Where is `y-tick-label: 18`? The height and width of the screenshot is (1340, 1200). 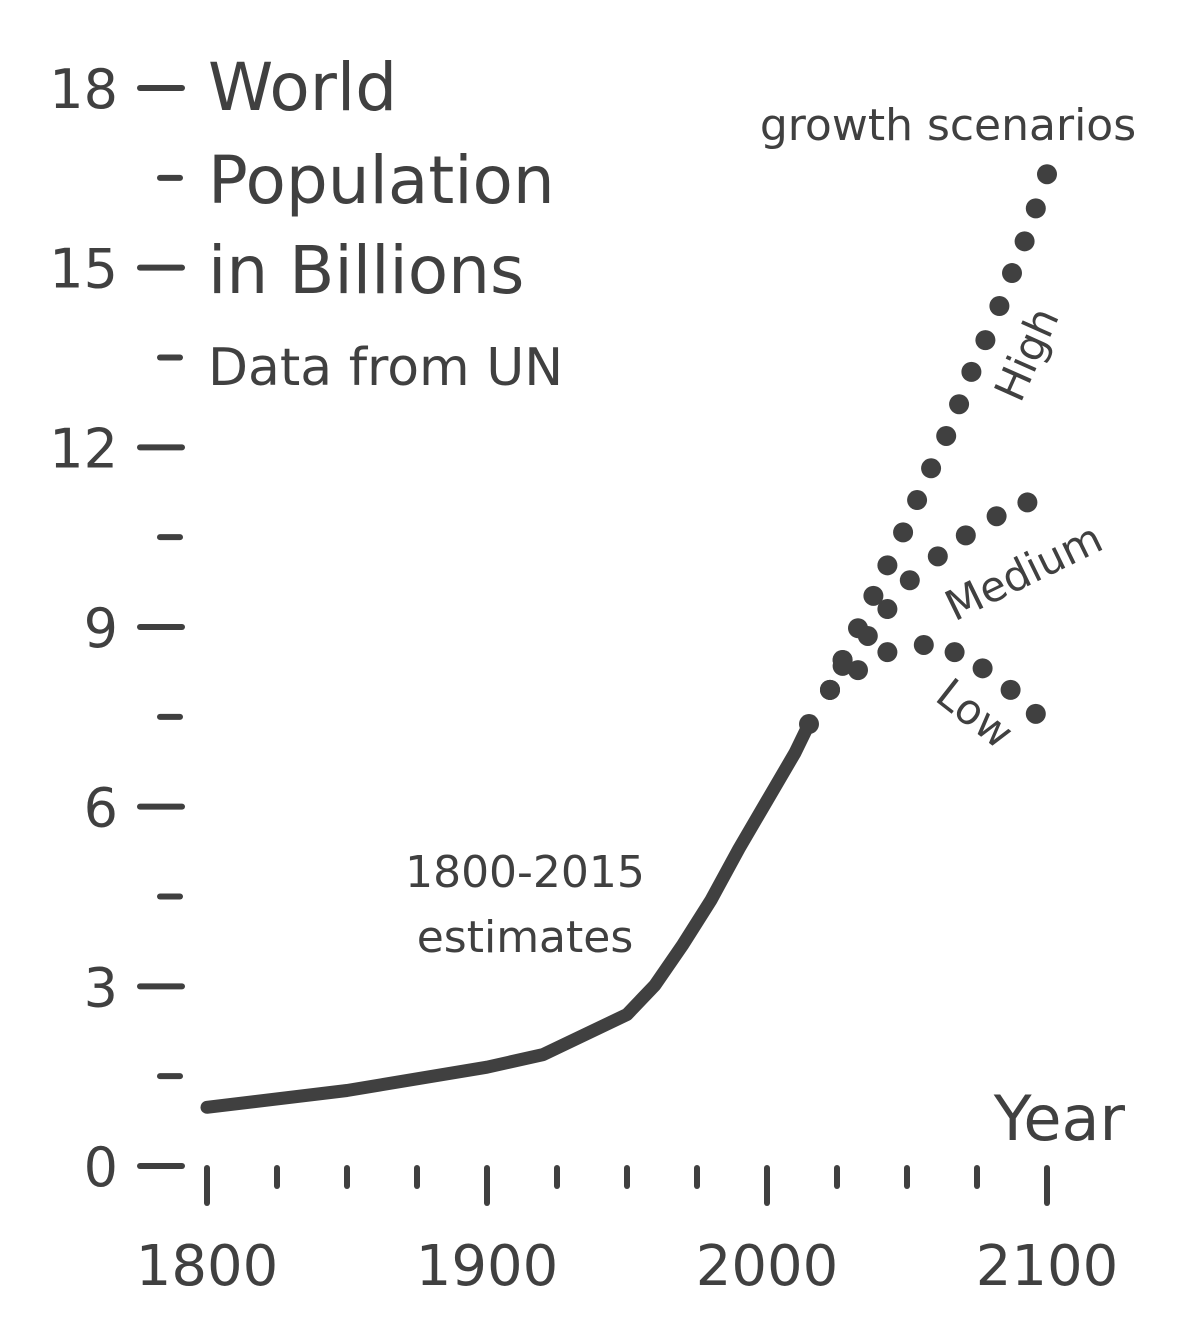
y-tick-label: 18 is located at coordinates (83, 89).